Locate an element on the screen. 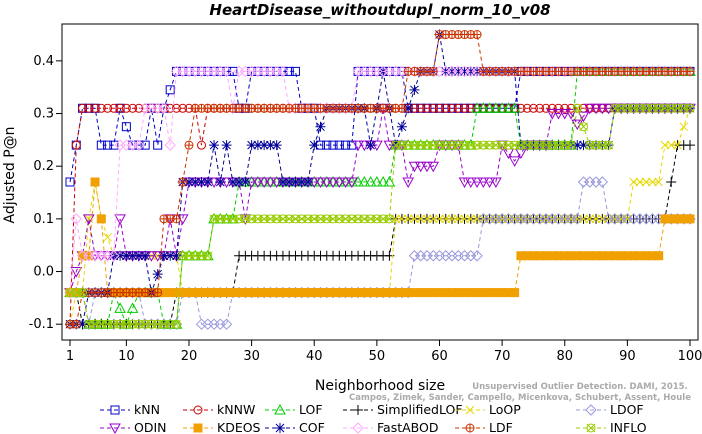 The width and height of the screenshot is (702, 434). x-axis: 1 10 20 30 40 50 60 70 80 90 100 is located at coordinates (384, 352).